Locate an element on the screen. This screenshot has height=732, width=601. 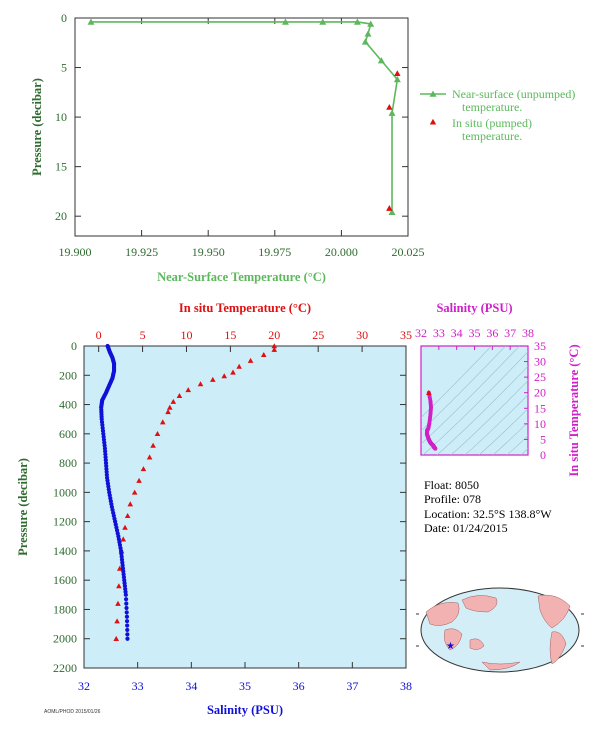
sal-x-tick-label: 36 is located at coordinates (299, 686).